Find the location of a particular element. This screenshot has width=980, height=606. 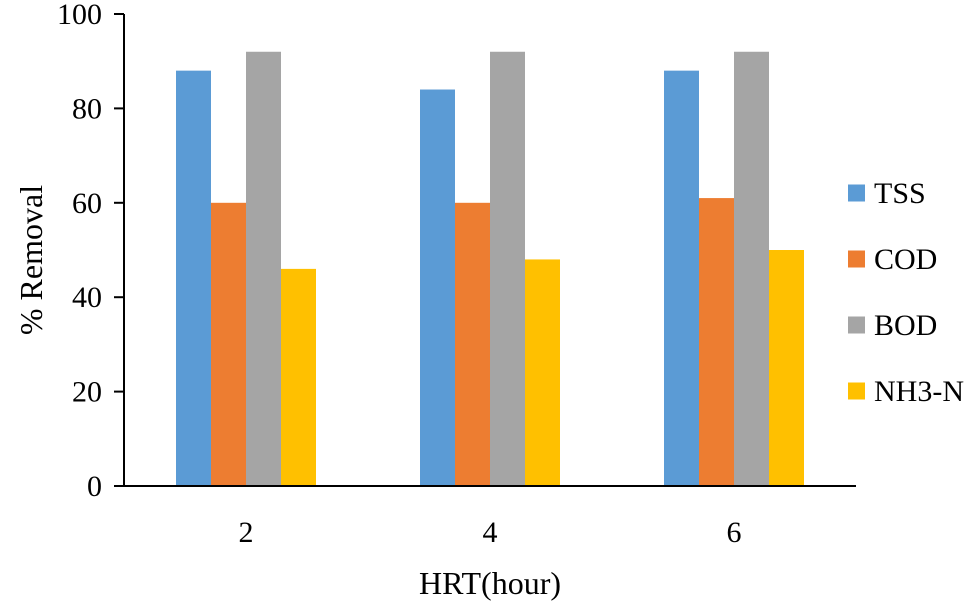

legend-swatch-nh3-n is located at coordinates (856, 391).